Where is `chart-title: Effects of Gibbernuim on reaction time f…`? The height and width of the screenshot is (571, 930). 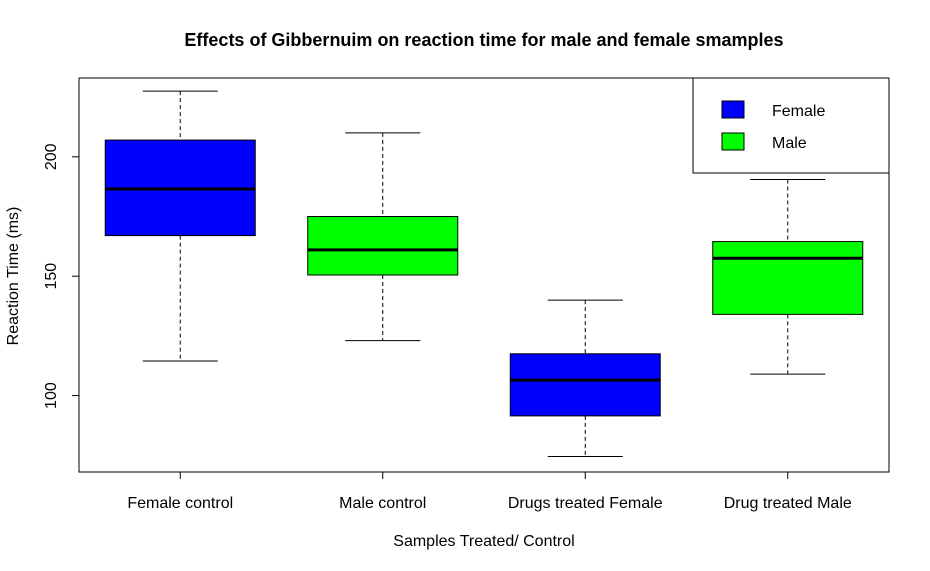 chart-title: Effects of Gibbernuim on reaction time f… is located at coordinates (483, 40).